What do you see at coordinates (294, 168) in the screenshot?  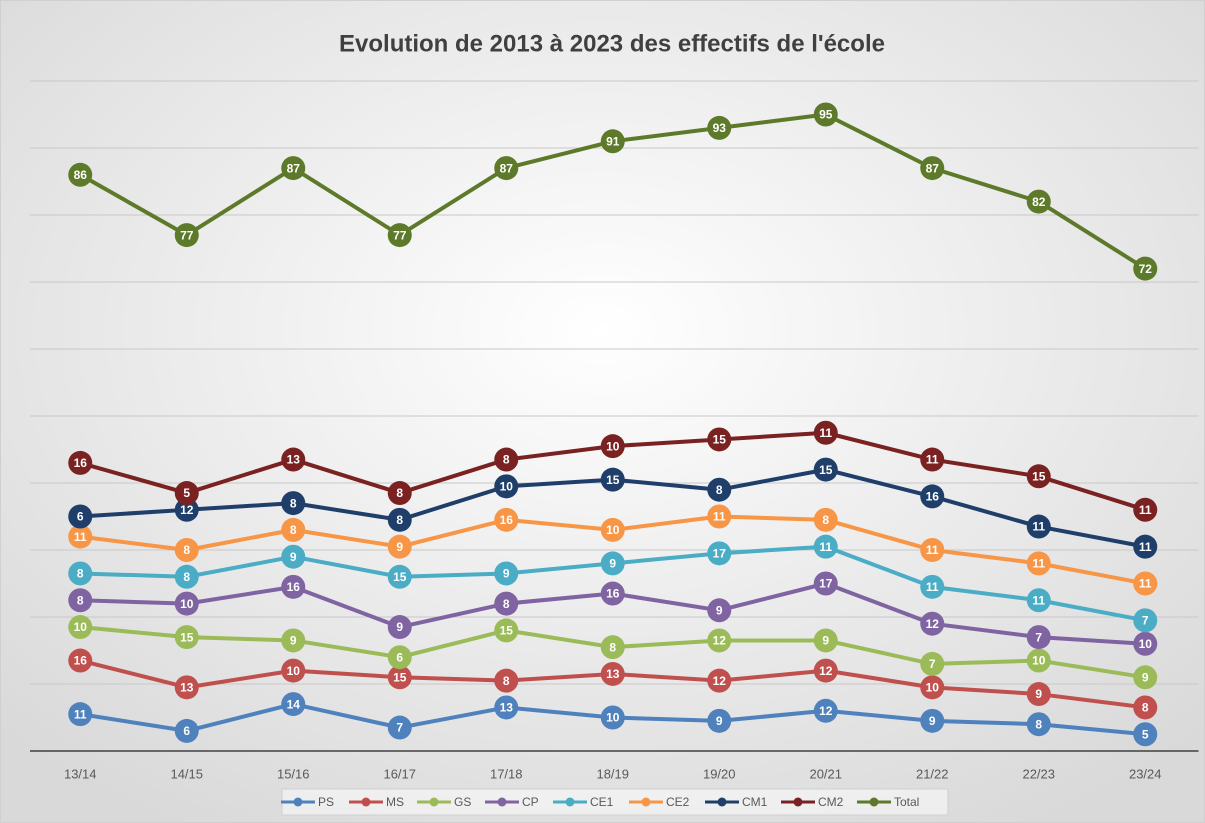 I see `data-label: 87` at bounding box center [294, 168].